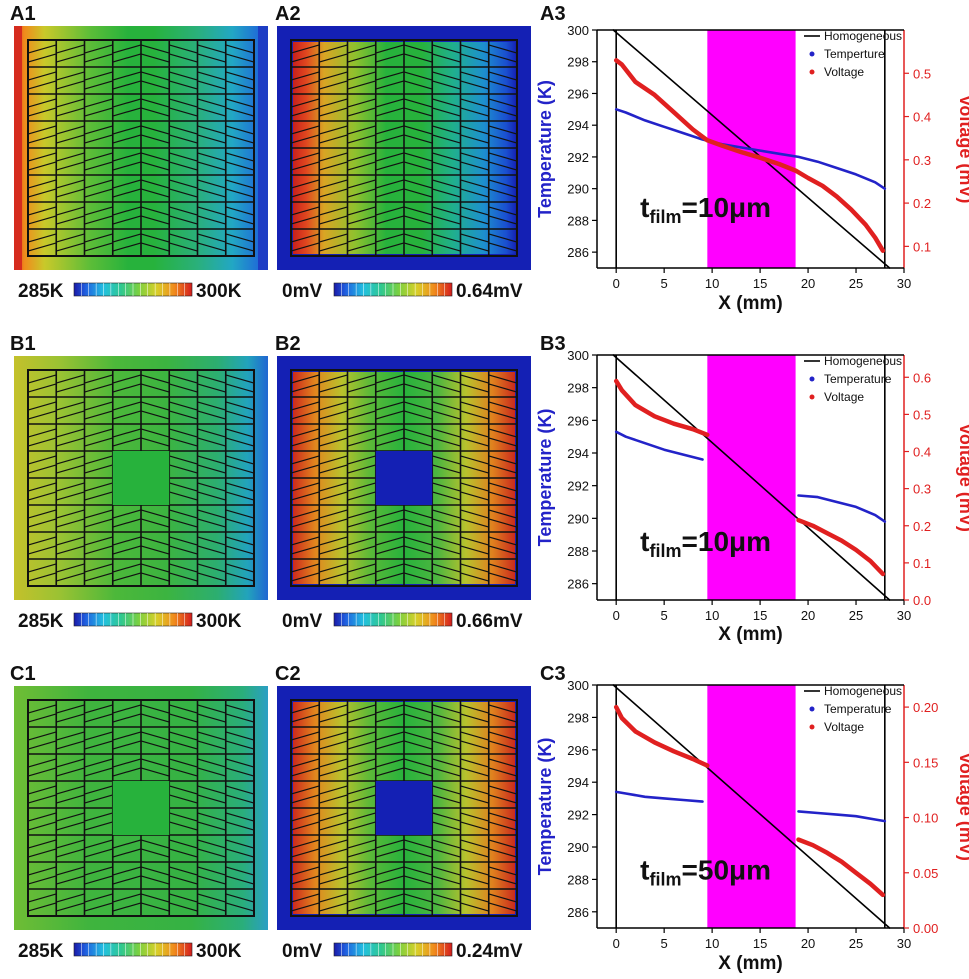  I want to click on y2-tick-label: 0.5, so click(922, 73).